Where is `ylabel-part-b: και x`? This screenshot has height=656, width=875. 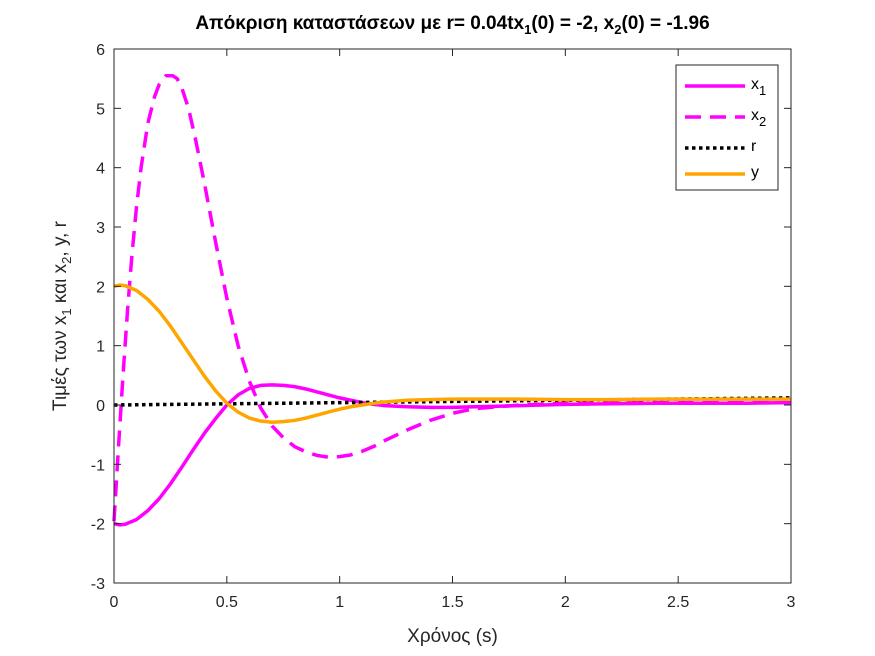
ylabel-part-b: και x is located at coordinates (60, 285).